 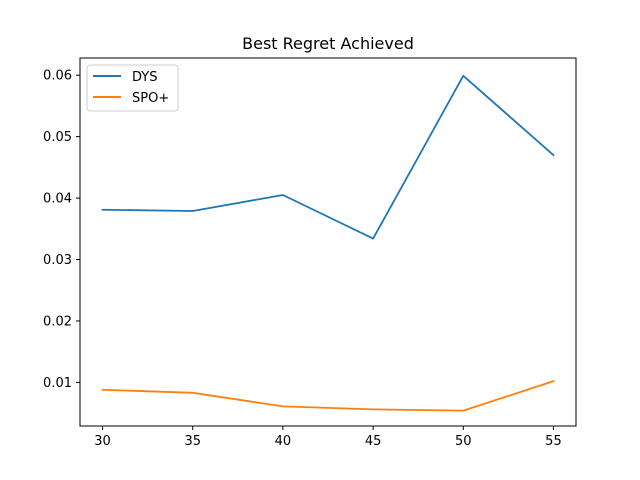 What do you see at coordinates (57, 199) in the screenshot?
I see `y-tick-label: 0.04` at bounding box center [57, 199].